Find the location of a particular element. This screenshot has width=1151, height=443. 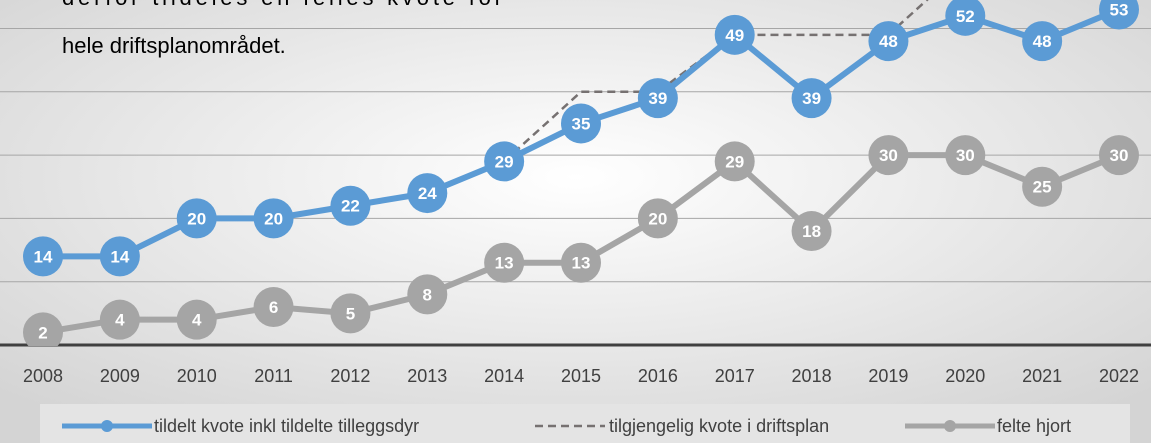

annotation: derfor tildeles en felles kvote for is located at coordinates (282, 5).